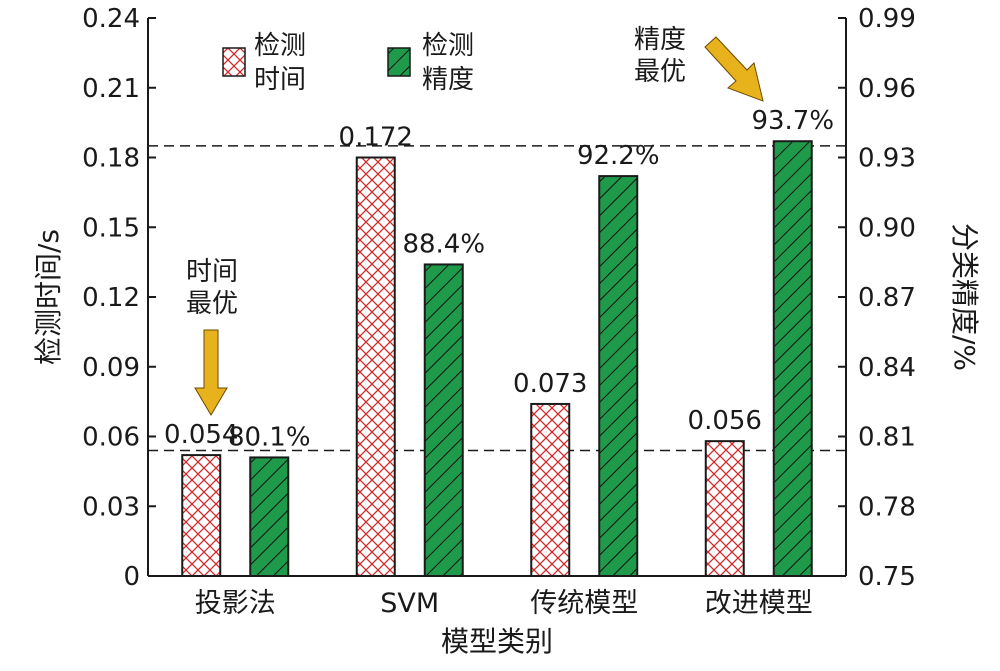 The width and height of the screenshot is (1000, 671). What do you see at coordinates (887, 577) in the screenshot?
I see `right-tick-label: 0.75` at bounding box center [887, 577].